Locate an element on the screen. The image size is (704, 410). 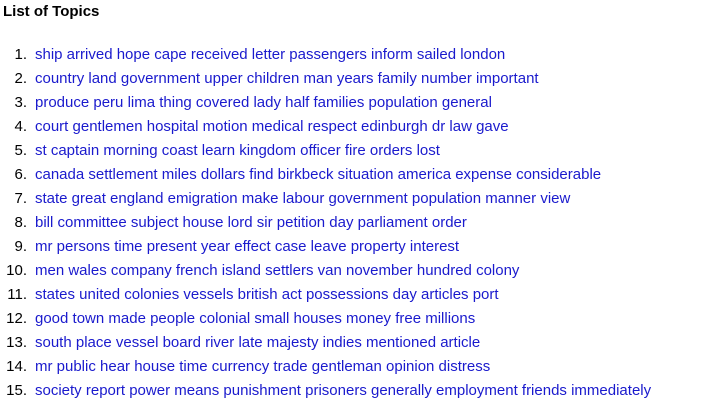
topic-number: 14. is located at coordinates (16, 366).